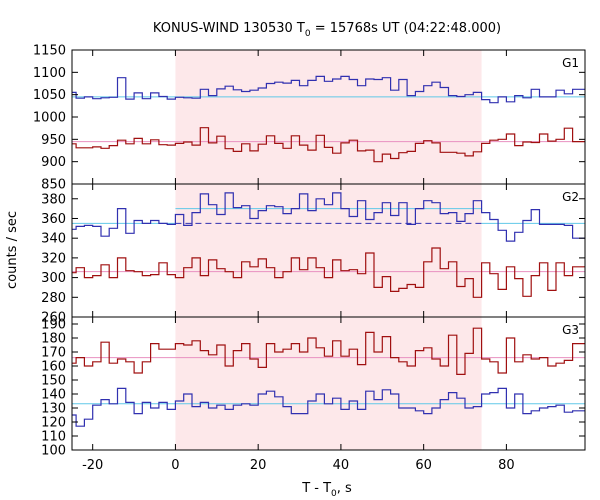 The height and width of the screenshot is (500, 600). I want to click on y-tick-label: 170, so click(53, 353).